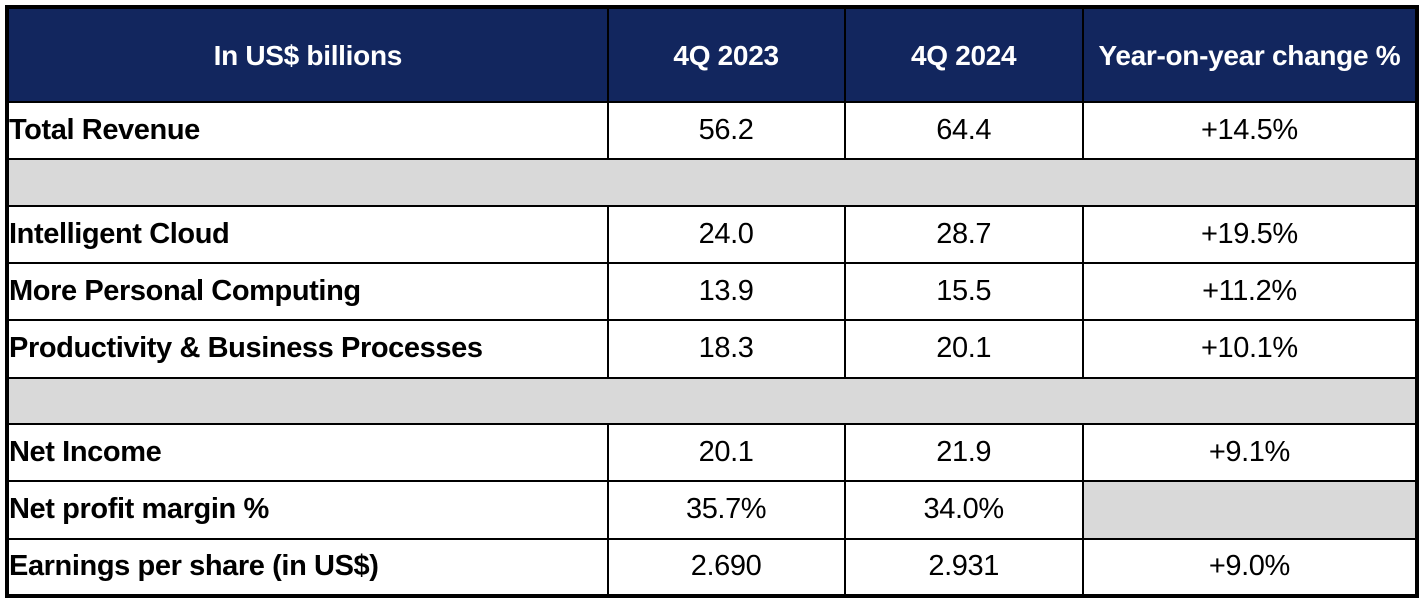 The image size is (1424, 603). I want to click on row-label: Net Income, so click(307, 452).